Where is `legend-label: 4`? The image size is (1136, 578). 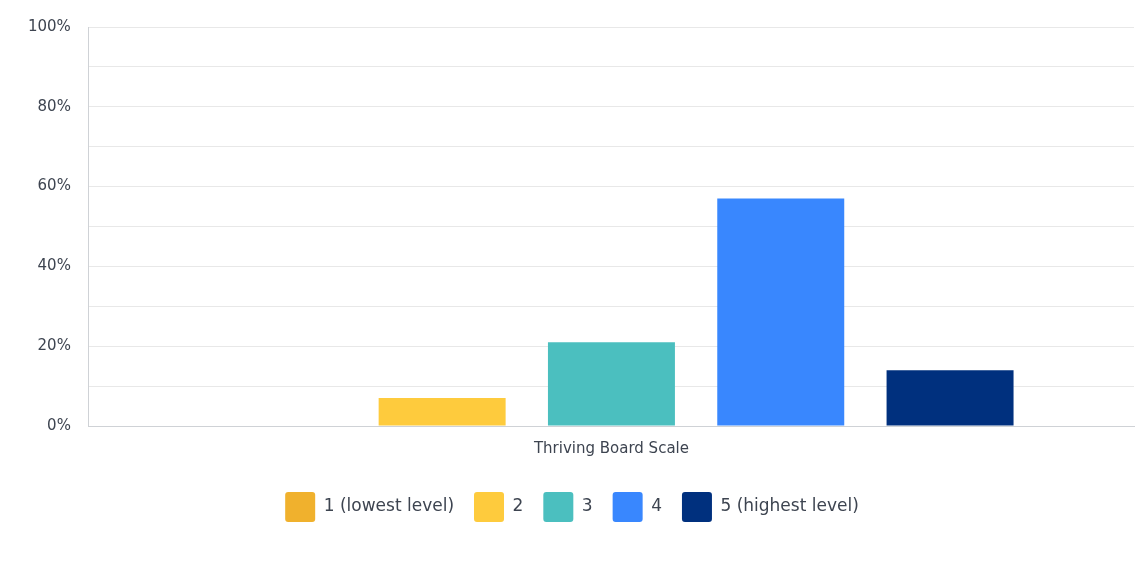
legend-label: 4 is located at coordinates (656, 505).